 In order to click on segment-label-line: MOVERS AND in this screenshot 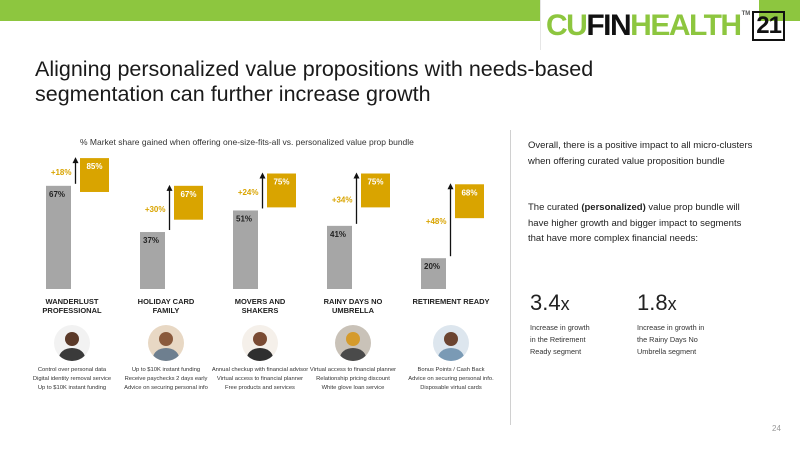, I will do `click(260, 301)`.